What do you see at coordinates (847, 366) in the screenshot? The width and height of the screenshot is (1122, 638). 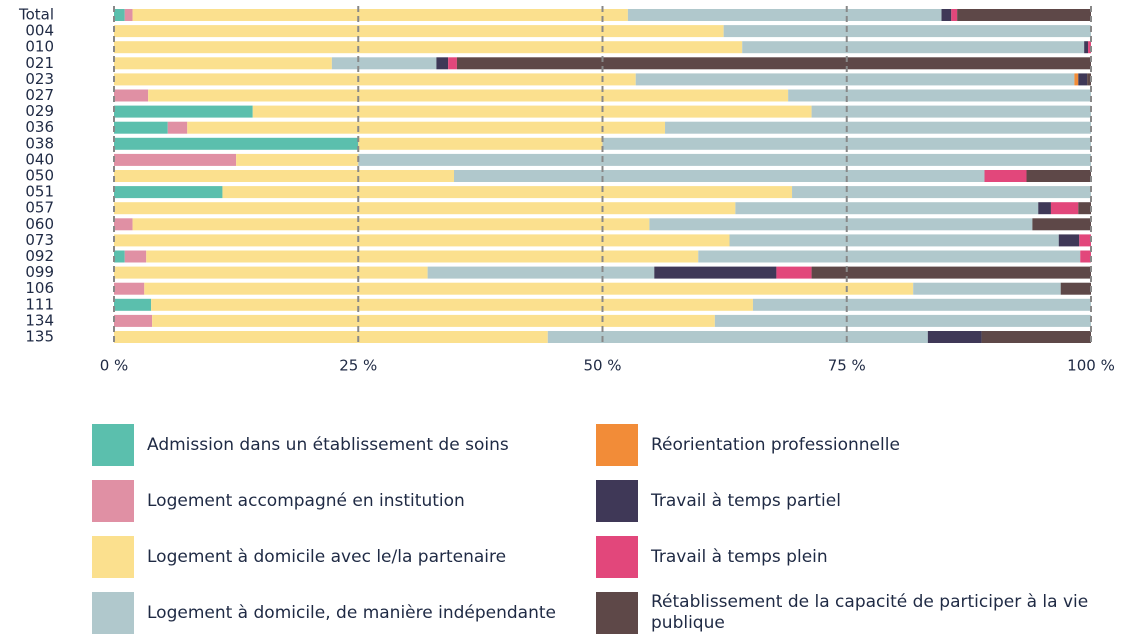 I see `x-tick-label: 75 %` at bounding box center [847, 366].